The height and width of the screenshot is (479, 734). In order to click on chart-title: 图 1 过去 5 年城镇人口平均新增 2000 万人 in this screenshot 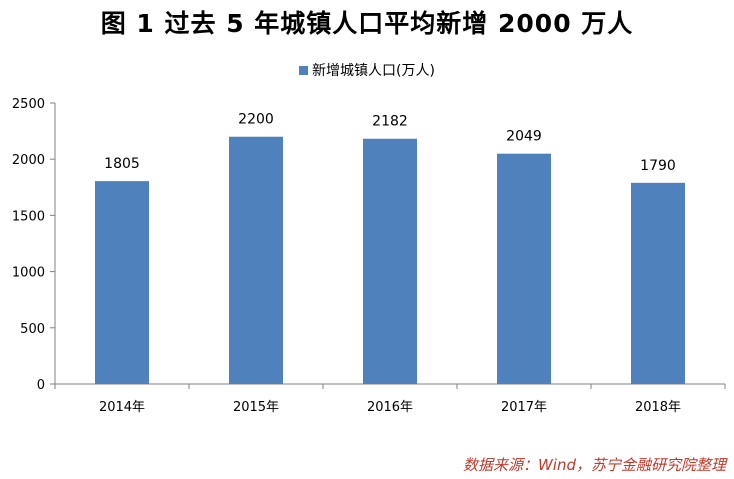, I will do `click(367, 23)`.